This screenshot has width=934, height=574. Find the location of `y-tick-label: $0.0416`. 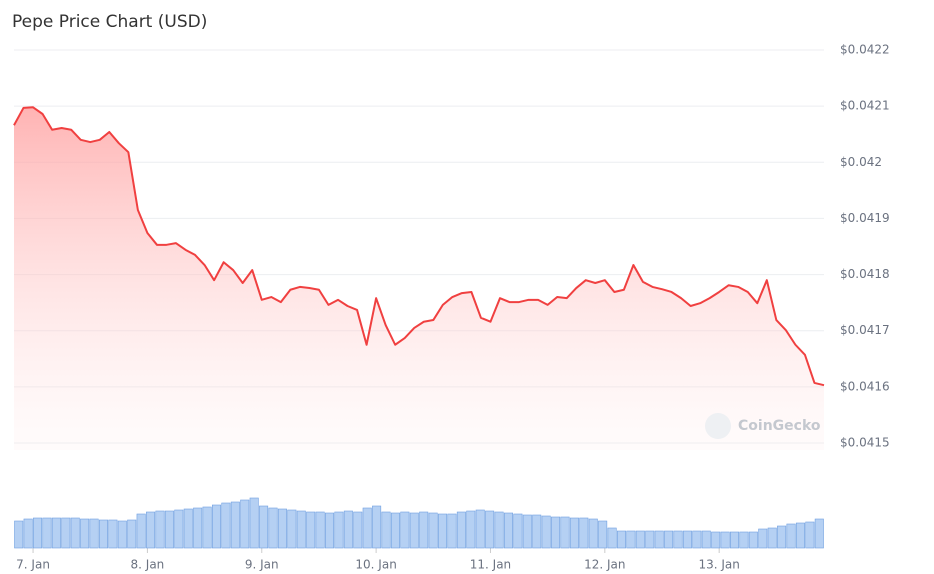

y-tick-label: $0.0416 is located at coordinates (865, 386).